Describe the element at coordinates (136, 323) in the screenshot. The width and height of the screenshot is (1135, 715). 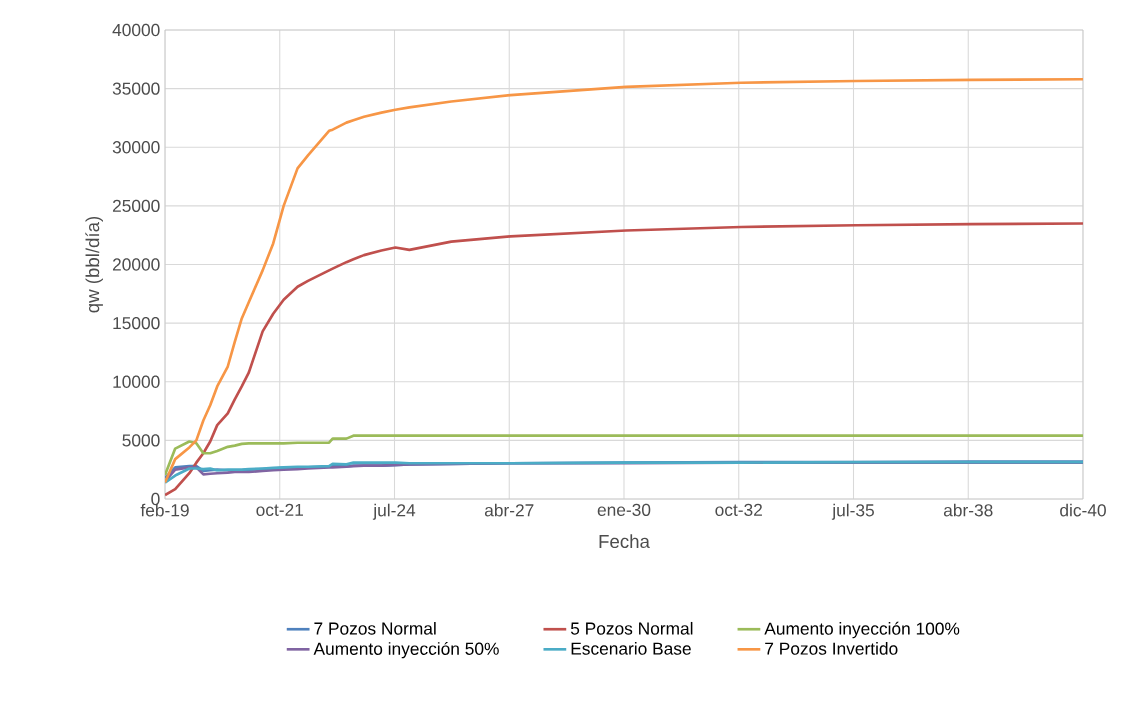
I see `y-tick-label: 15000` at that location.